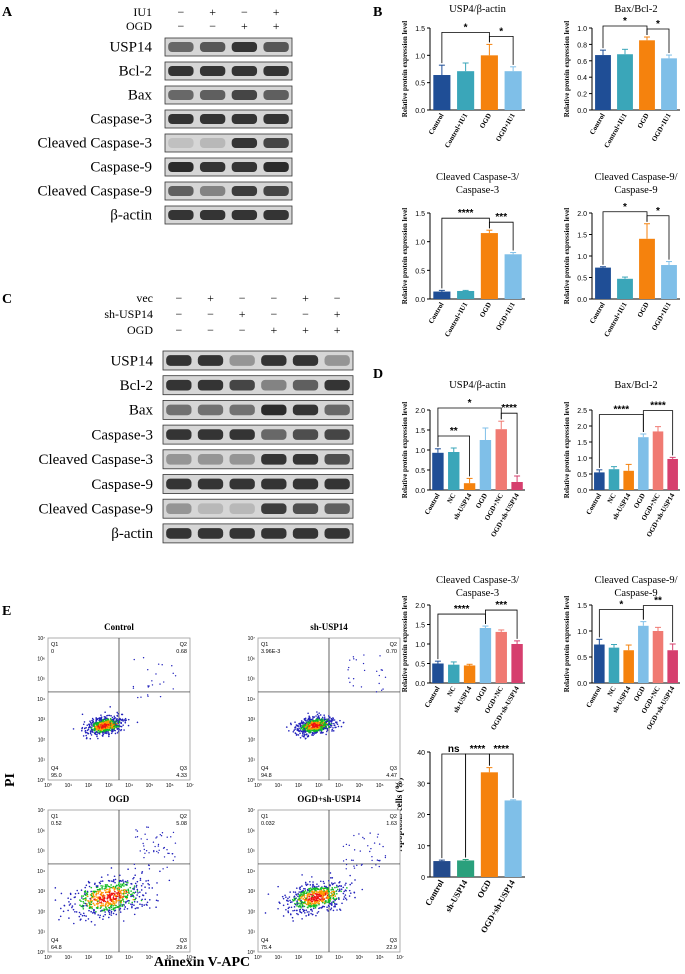 The height and width of the screenshot is (974, 685). What do you see at coordinates (202, 962) in the screenshot?
I see `flow-x-axis-label: Annexin V-APC` at bounding box center [202, 962].